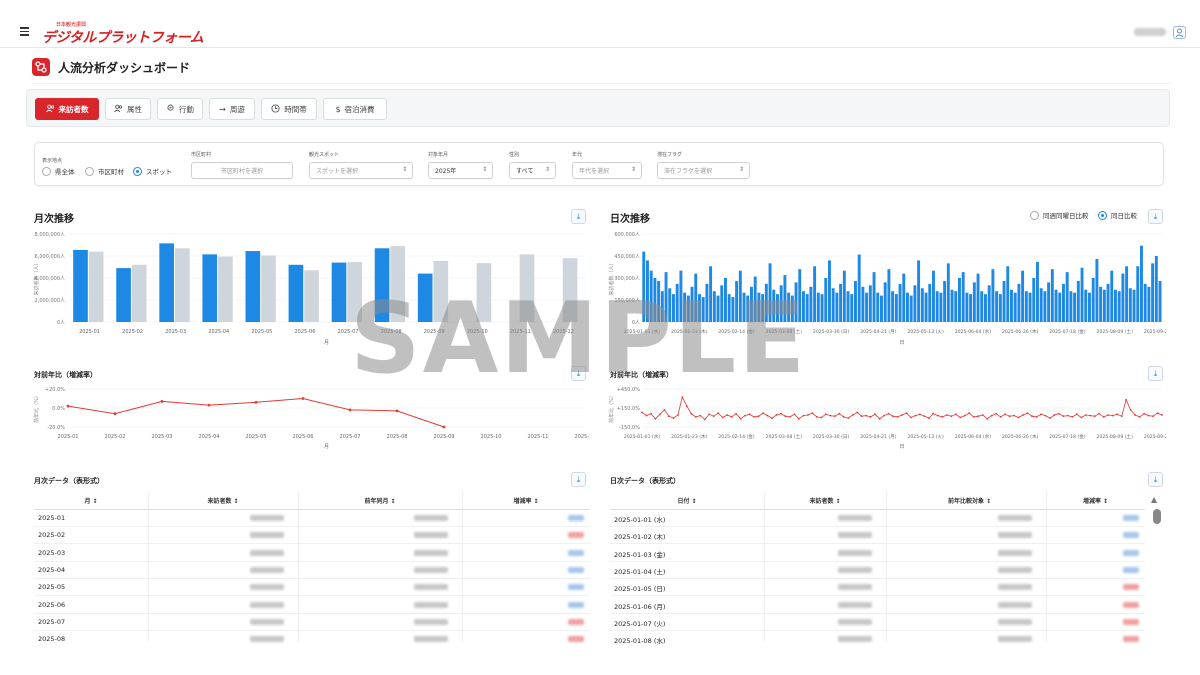 The width and height of the screenshot is (1200, 675). What do you see at coordinates (1117, 215) in the screenshot?
I see `compare-same-day: 同日比較` at bounding box center [1117, 215].